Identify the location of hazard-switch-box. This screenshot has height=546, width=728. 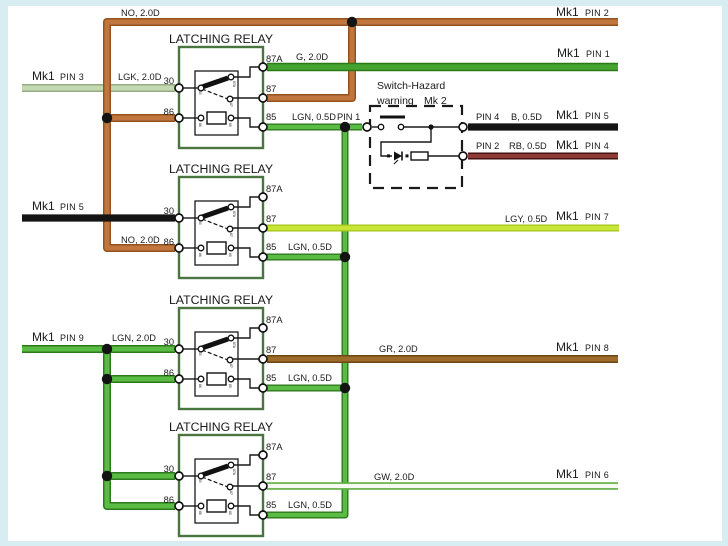
(415, 147).